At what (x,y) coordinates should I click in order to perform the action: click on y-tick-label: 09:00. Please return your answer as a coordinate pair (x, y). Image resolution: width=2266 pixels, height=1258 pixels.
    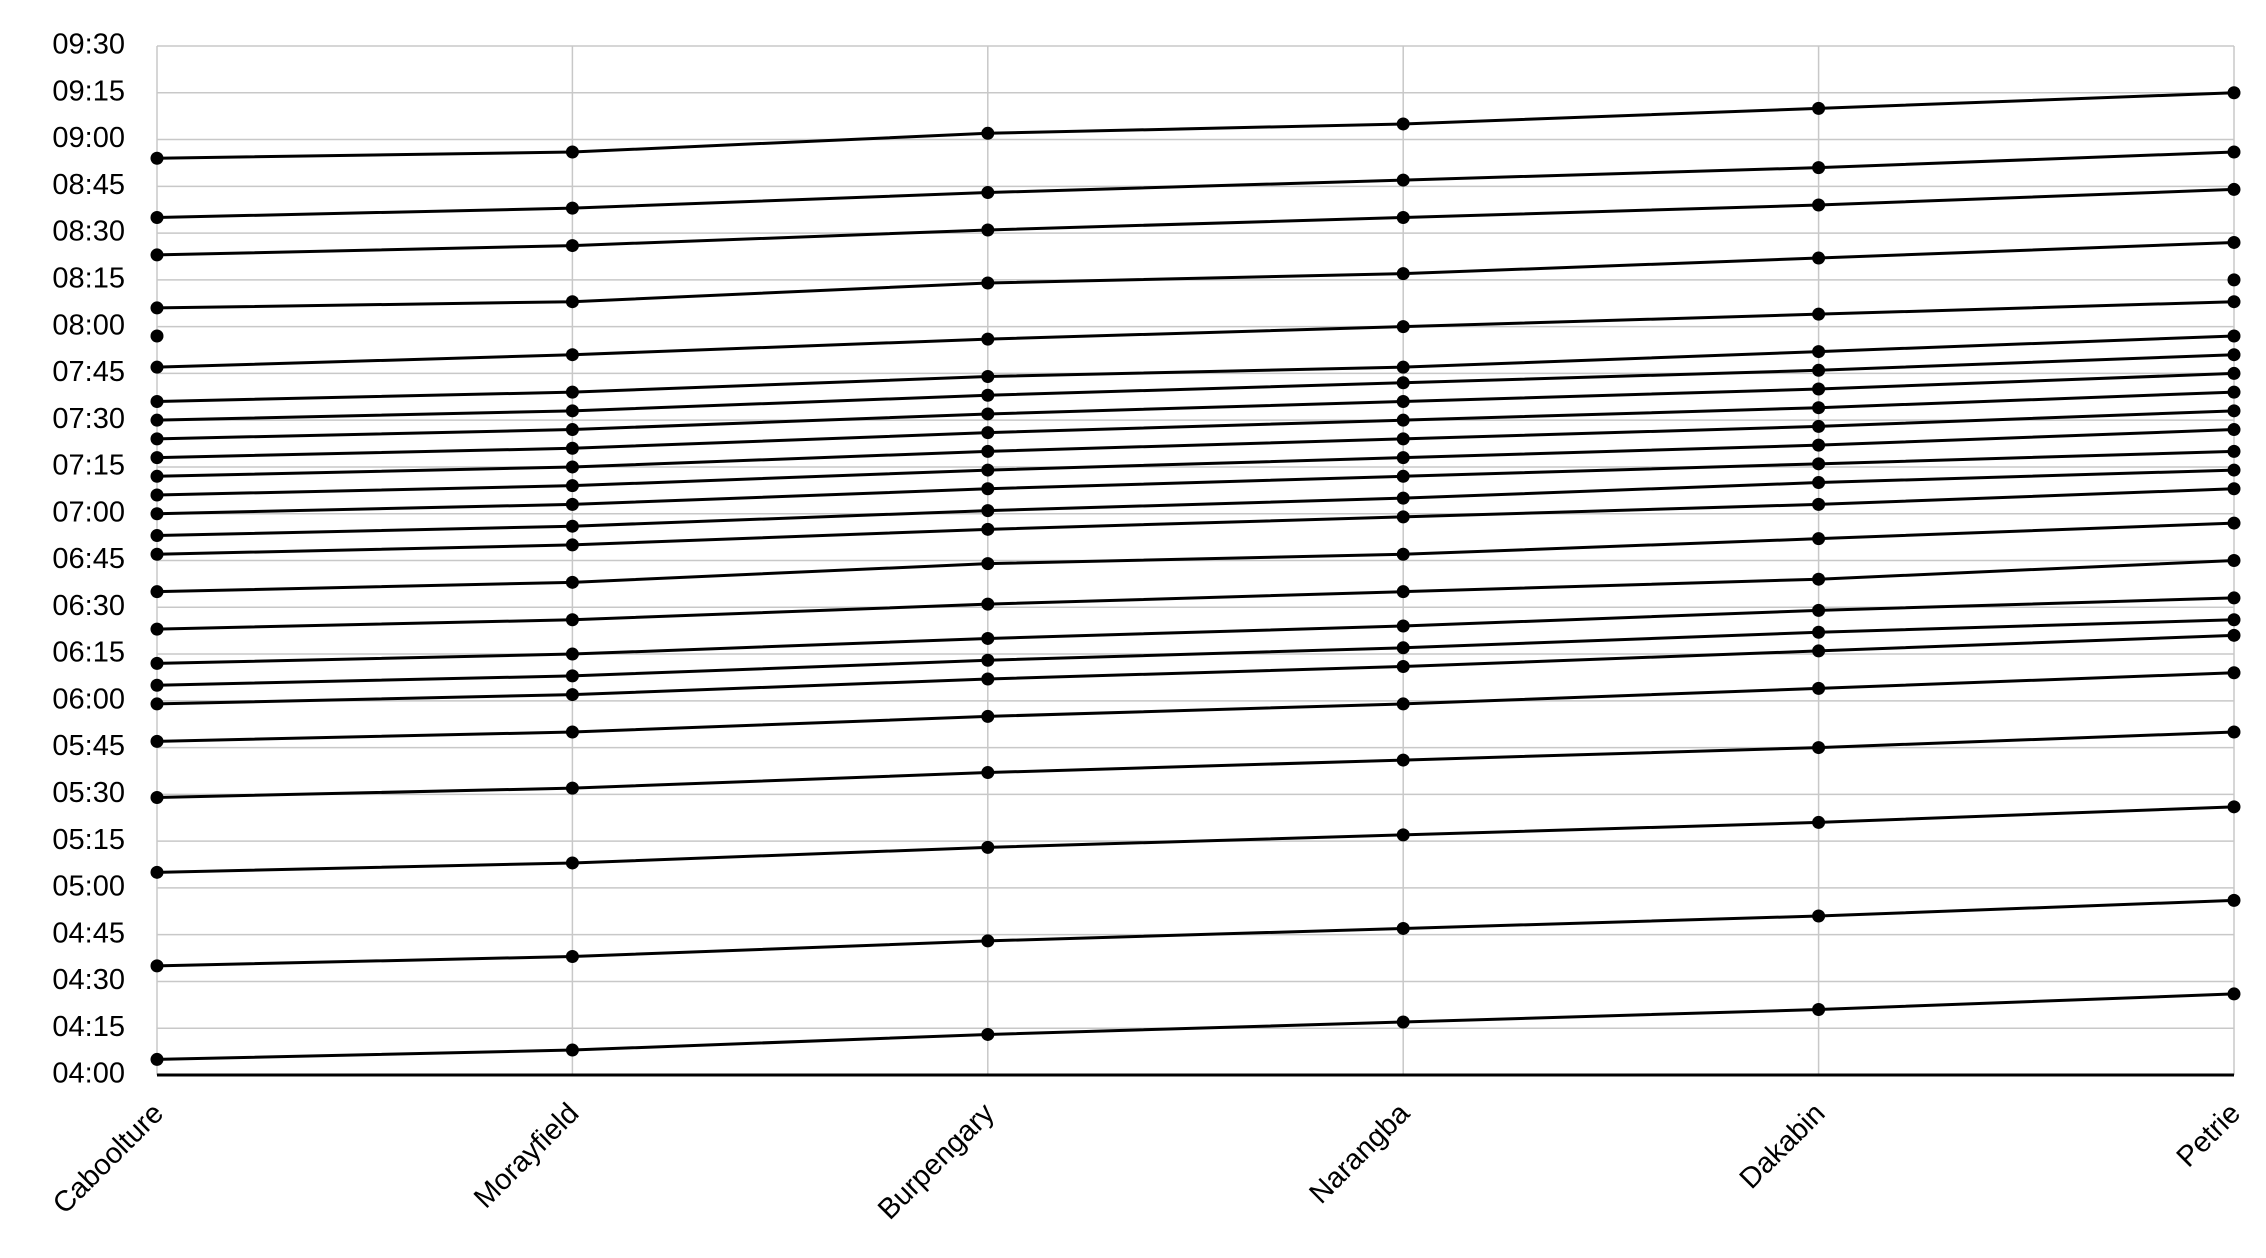
    Looking at the image, I should click on (88, 138).